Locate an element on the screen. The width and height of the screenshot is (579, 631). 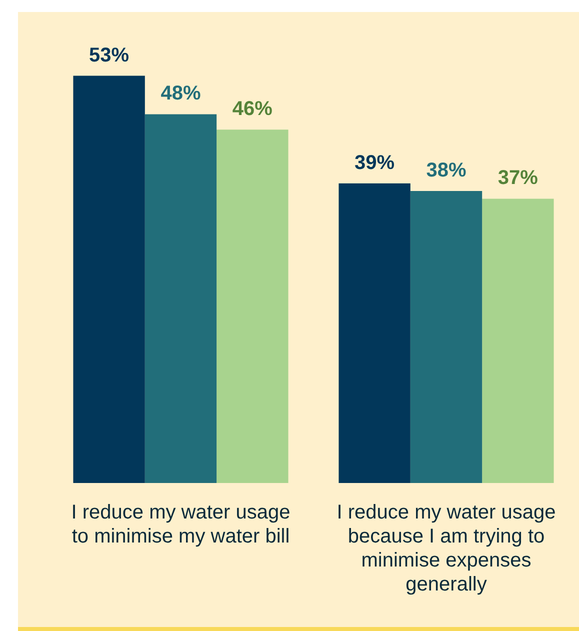
data-label: 53% is located at coordinates (109, 55).